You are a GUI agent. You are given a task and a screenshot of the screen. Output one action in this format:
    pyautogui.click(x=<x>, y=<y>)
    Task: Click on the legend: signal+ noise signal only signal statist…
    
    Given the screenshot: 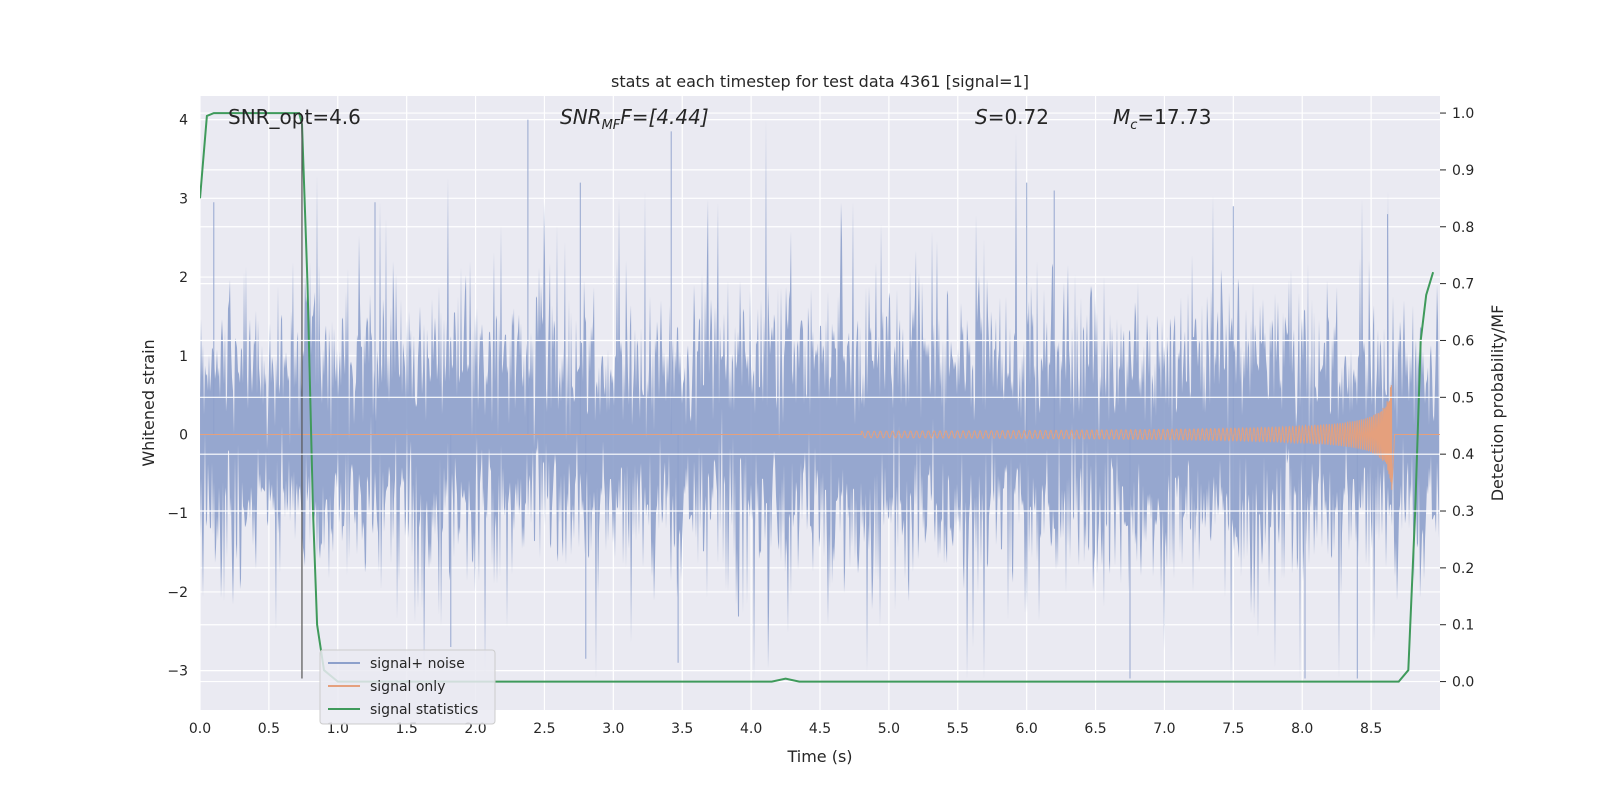 What is the action you would take?
    pyautogui.click(x=407, y=687)
    